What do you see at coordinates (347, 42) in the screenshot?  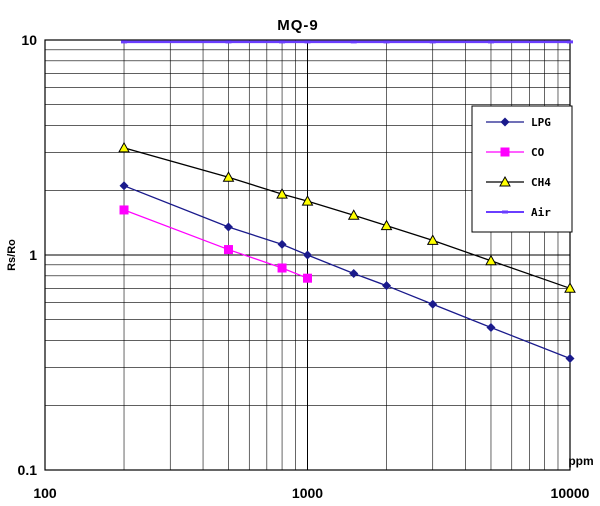 I see `series-air` at bounding box center [347, 42].